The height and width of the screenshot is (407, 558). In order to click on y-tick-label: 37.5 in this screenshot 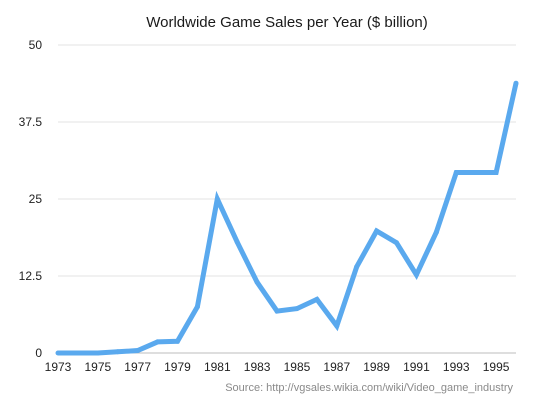, I will do `click(31, 122)`.